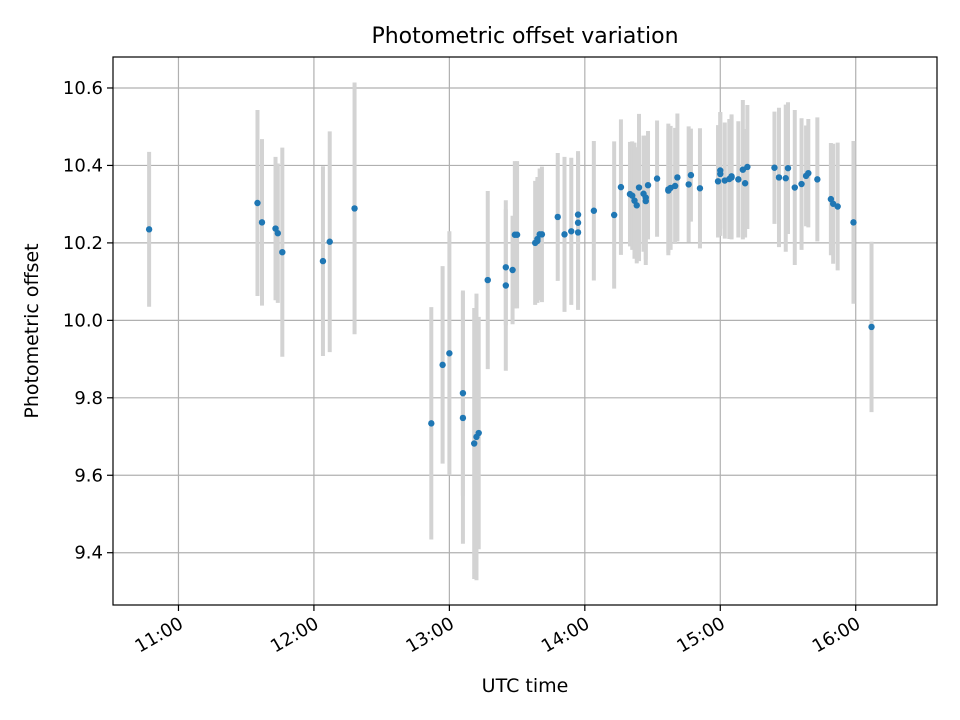  Describe the element at coordinates (83, 165) in the screenshot. I see `y-tick-label: 10.4` at that location.